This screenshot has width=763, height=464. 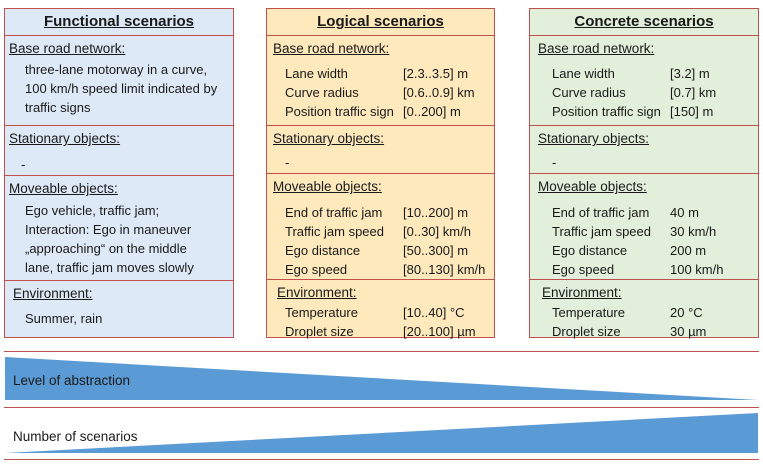 I want to click on logical-stationary-section: Stationary objects: -, so click(x=380, y=150).